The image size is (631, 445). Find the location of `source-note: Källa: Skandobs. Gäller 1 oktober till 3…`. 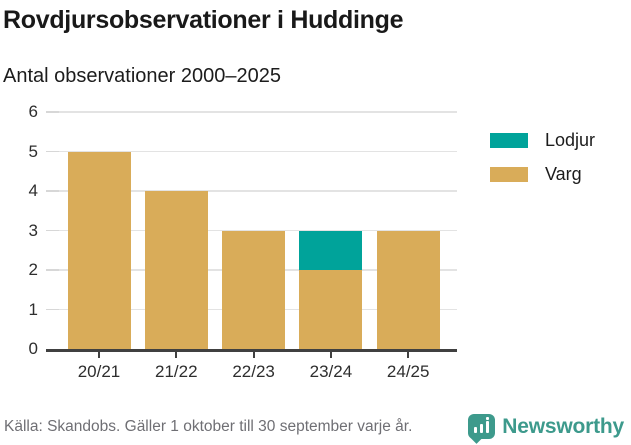

source-note: Källa: Skandobs. Gäller 1 oktober till 3… is located at coordinates (208, 426).